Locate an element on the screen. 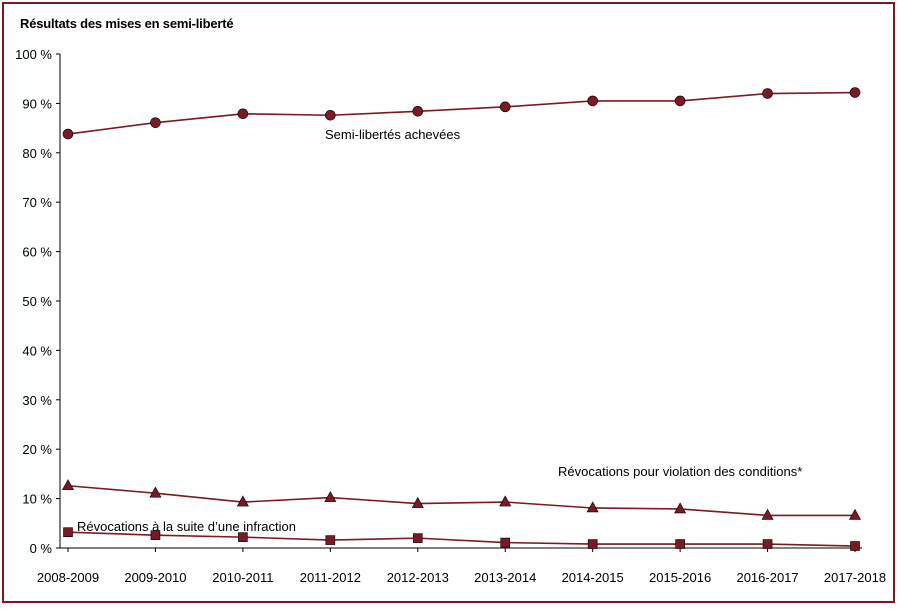 Image resolution: width=901 pixels, height=609 pixels. x-tick-label: 2015-2016 is located at coordinates (680, 577).